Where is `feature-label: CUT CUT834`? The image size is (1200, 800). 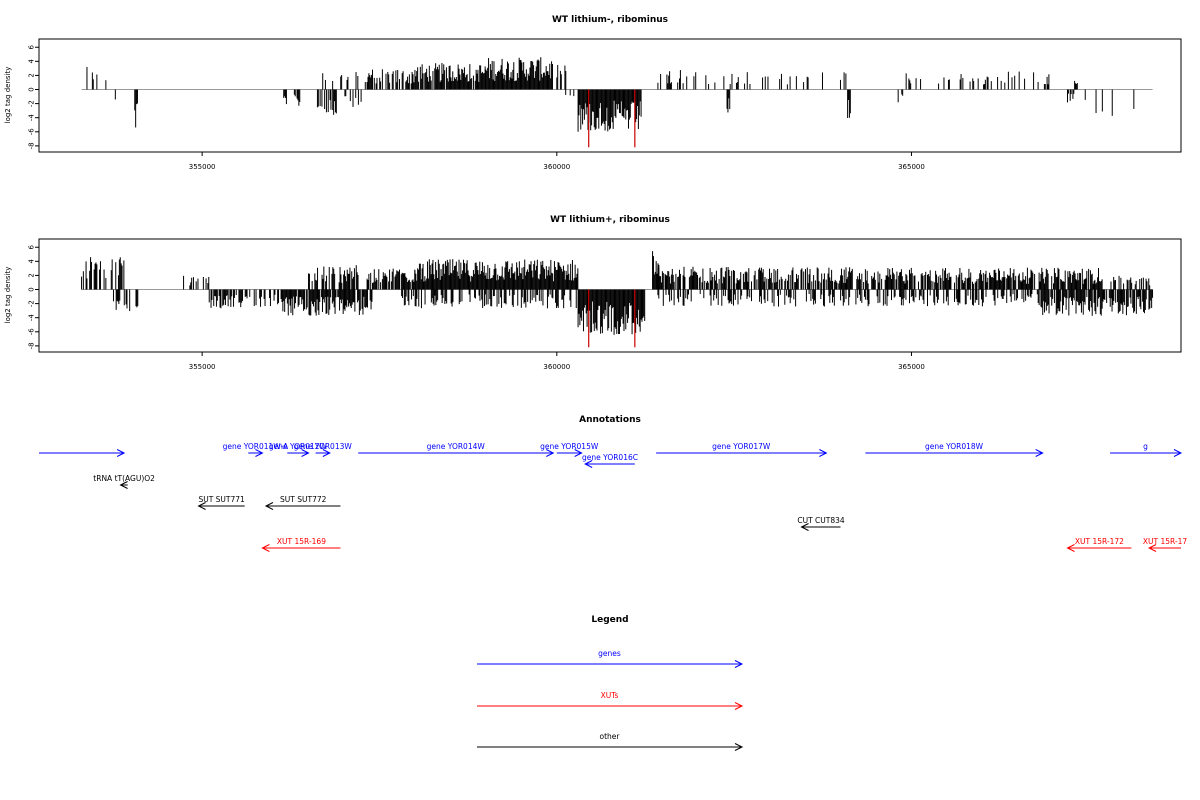
feature-label: CUT CUT834 is located at coordinates (821, 520).